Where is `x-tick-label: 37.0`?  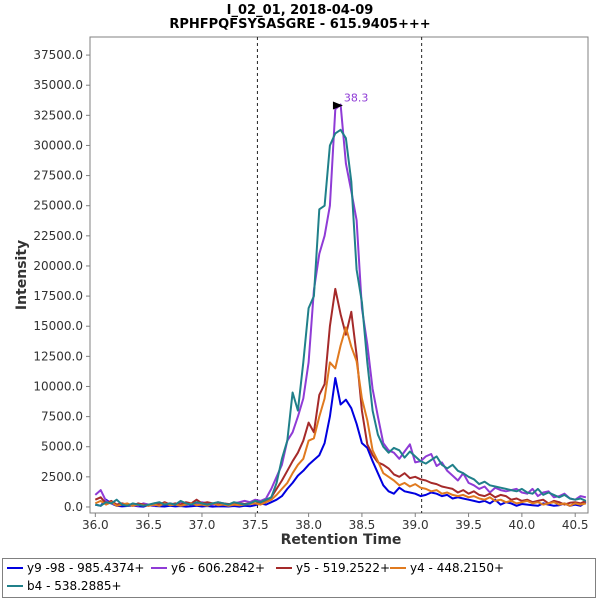 x-tick-label: 37.0 is located at coordinates (202, 525).